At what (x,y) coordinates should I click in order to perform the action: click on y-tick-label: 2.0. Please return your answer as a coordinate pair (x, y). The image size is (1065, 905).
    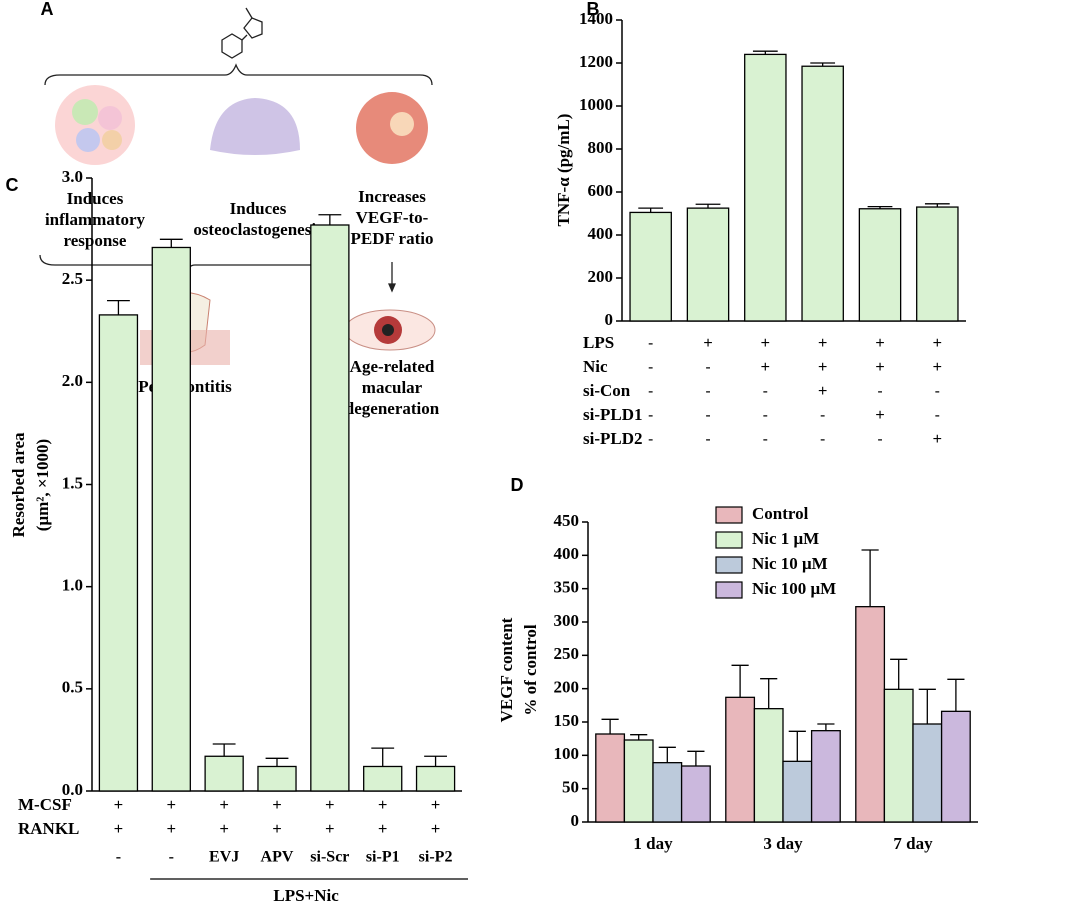
    Looking at the image, I should click on (72, 380).